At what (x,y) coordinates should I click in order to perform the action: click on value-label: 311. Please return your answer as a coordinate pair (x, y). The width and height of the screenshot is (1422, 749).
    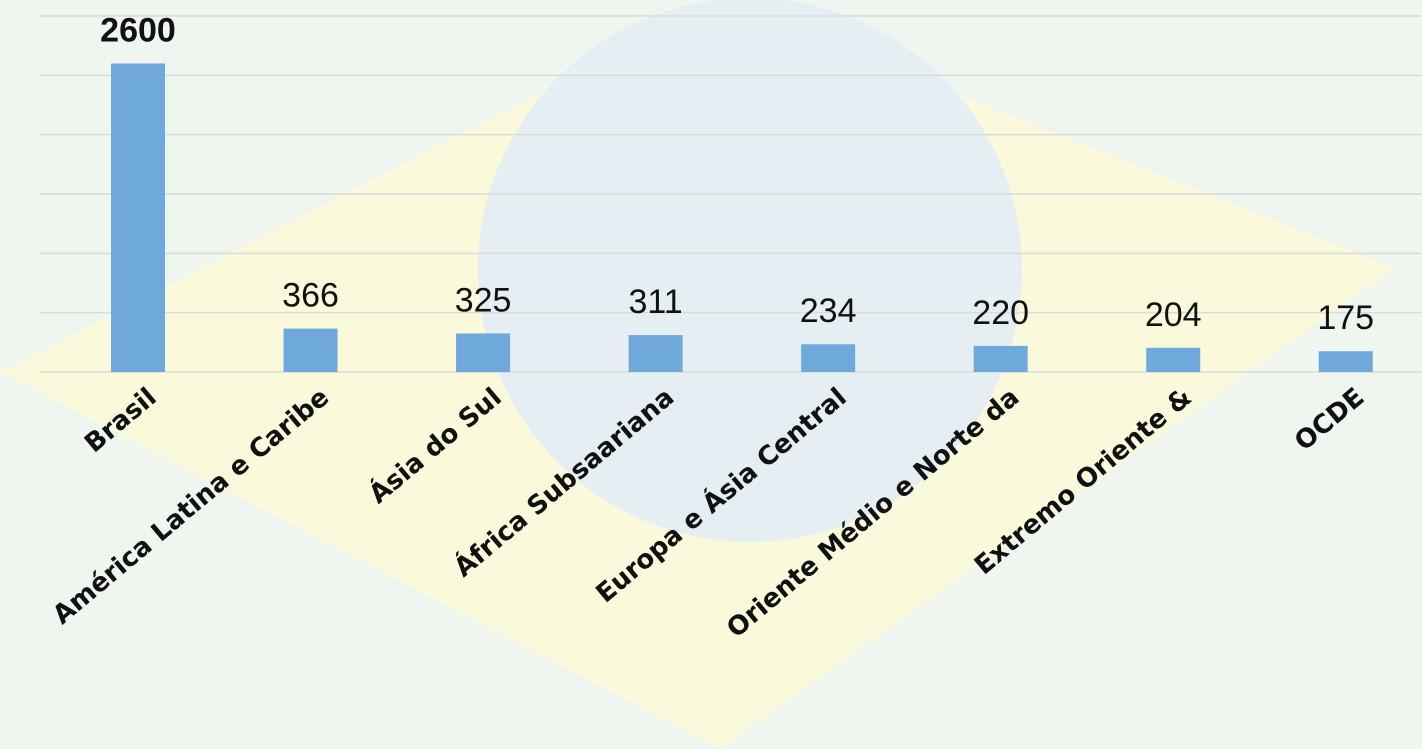
    Looking at the image, I should click on (655, 302).